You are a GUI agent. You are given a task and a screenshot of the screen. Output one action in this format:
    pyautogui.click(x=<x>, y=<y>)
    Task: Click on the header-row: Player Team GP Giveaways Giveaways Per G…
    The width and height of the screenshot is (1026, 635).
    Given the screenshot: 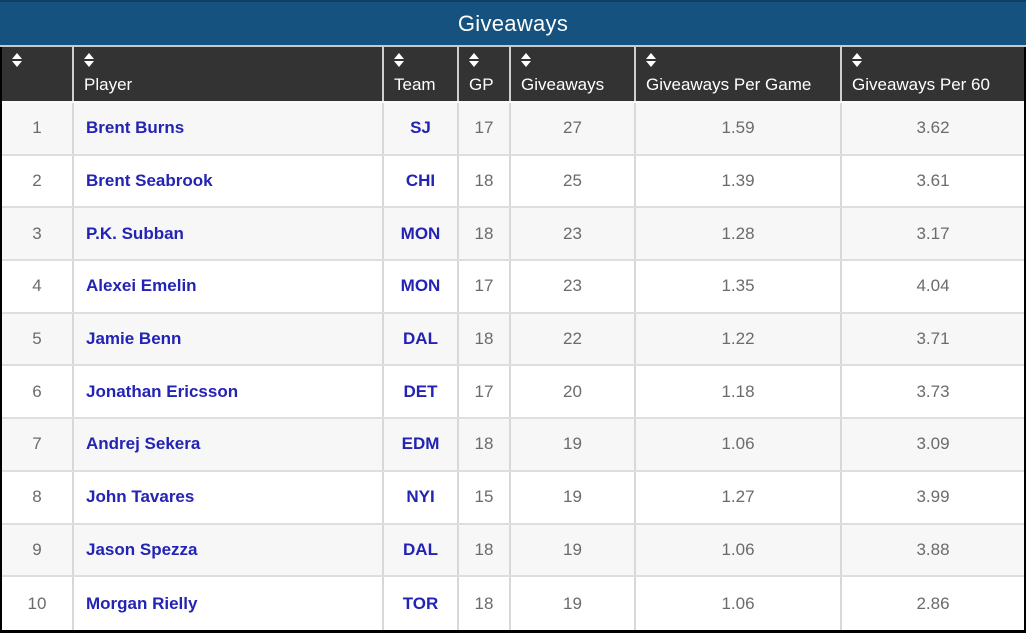 What is the action you would take?
    pyautogui.click(x=513, y=75)
    